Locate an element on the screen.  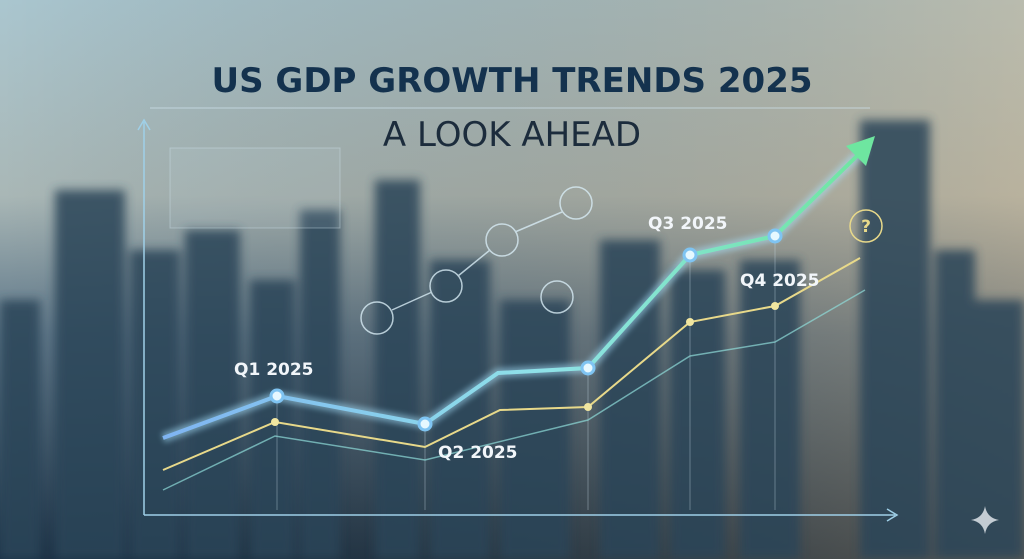
title: US GDP GROWTH TRENDS 2025 is located at coordinates (511, 81).